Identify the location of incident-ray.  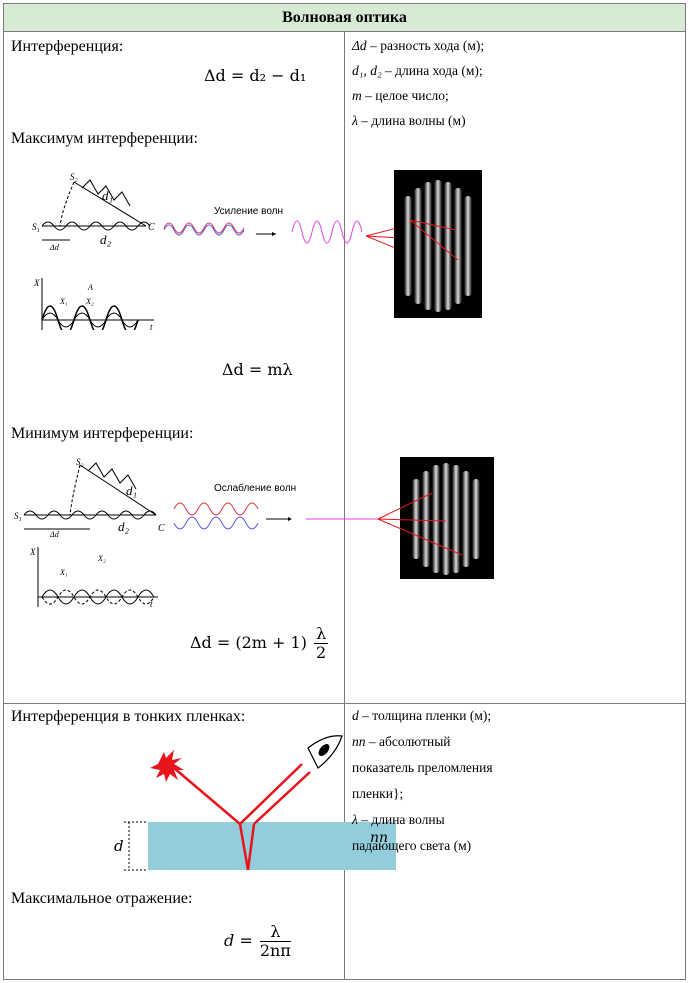
(207, 796).